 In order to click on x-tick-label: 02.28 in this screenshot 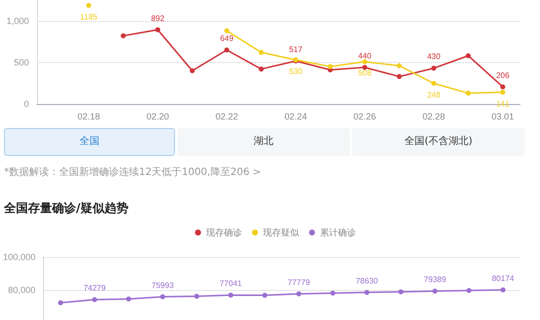, I will do `click(434, 117)`.